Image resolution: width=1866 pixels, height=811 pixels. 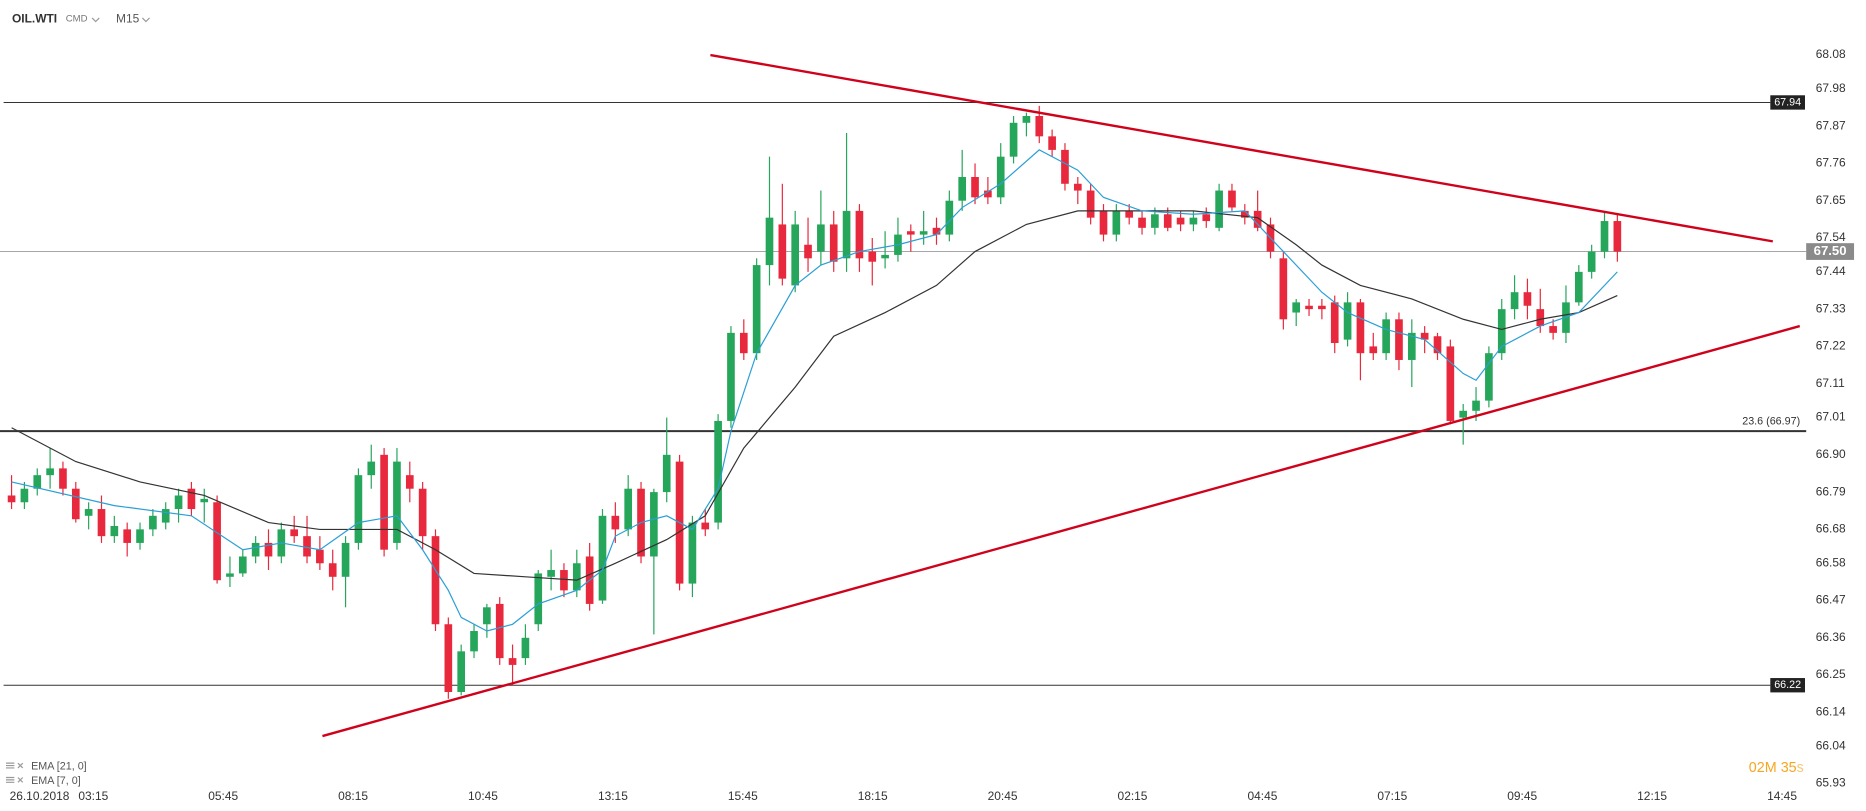 I want to click on toolbar: OIL.WTI CMD M15, so click(x=81, y=18).